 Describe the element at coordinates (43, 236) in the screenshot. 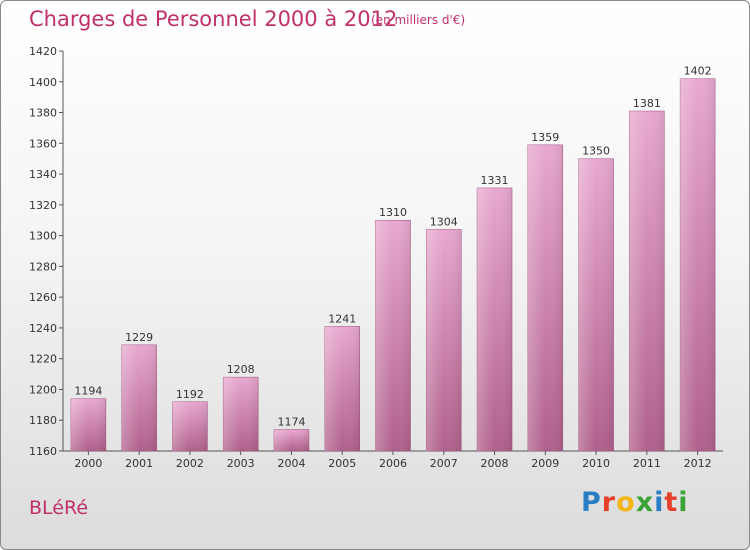

I see `y-tick-label: 1300` at that location.